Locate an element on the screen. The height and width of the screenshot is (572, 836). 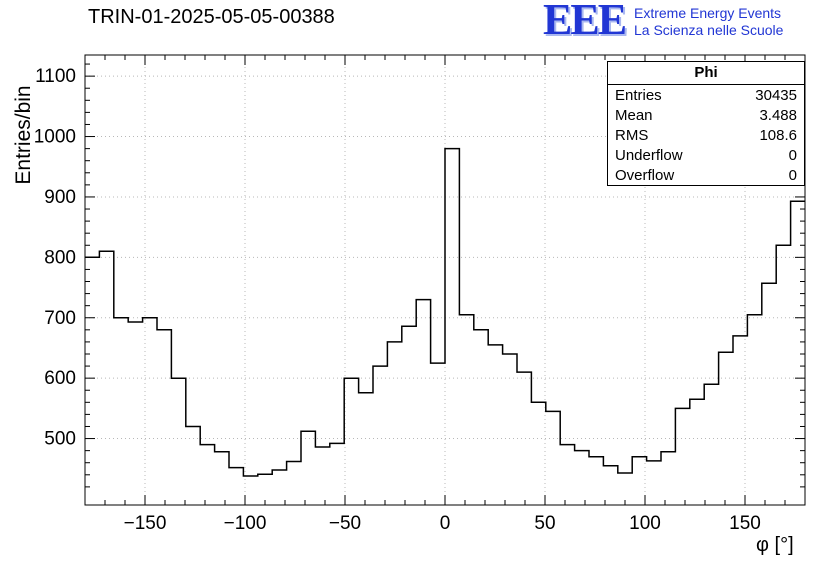
stat-label: Overflow is located at coordinates (645, 175).